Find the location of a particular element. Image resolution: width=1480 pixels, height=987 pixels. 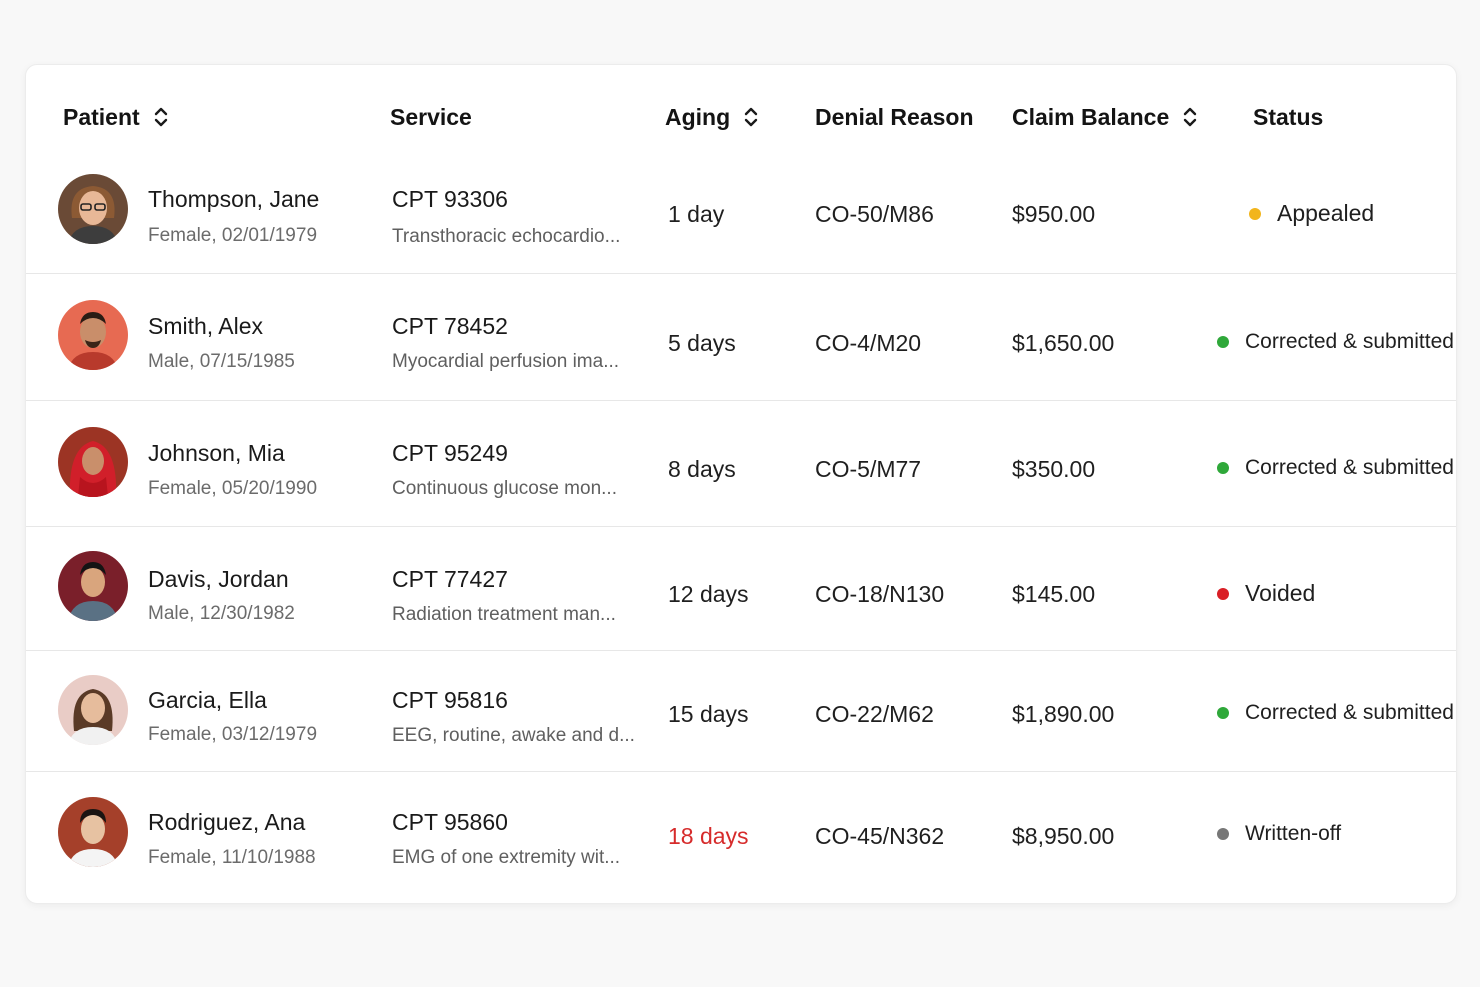

column-header-label: Claim Balance is located at coordinates (1091, 116).